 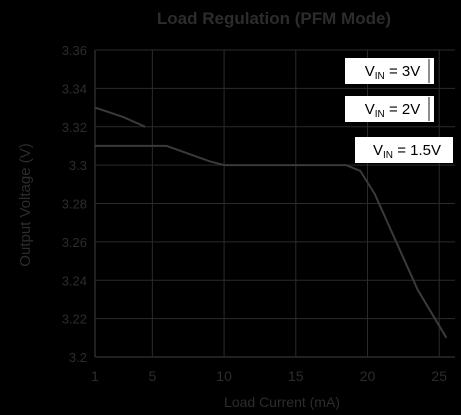 I want to click on series-label: VIN = 2V, so click(x=392, y=110).